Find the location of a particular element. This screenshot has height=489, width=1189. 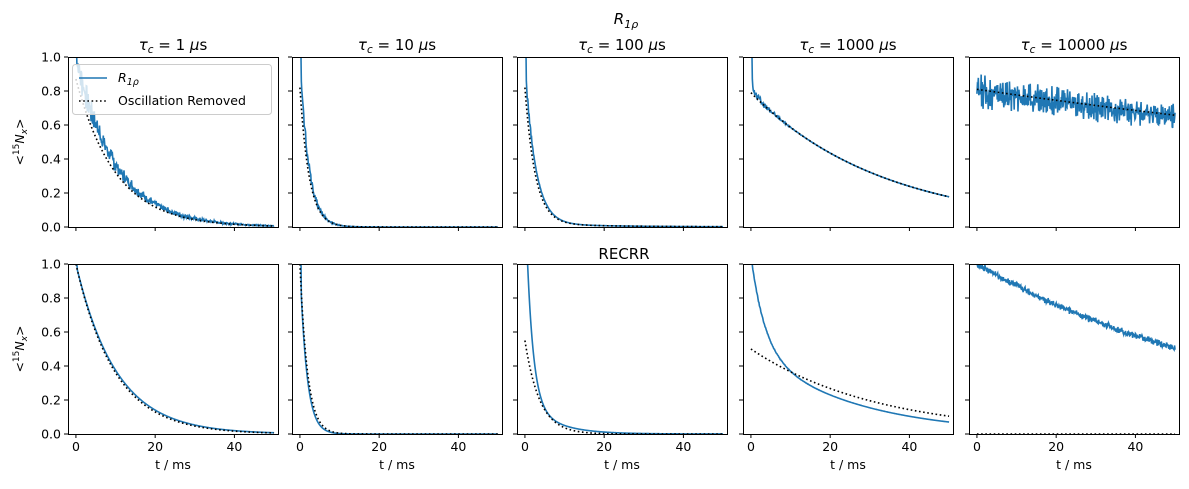

signal-line-r0-c4 is located at coordinates (1076, 101).